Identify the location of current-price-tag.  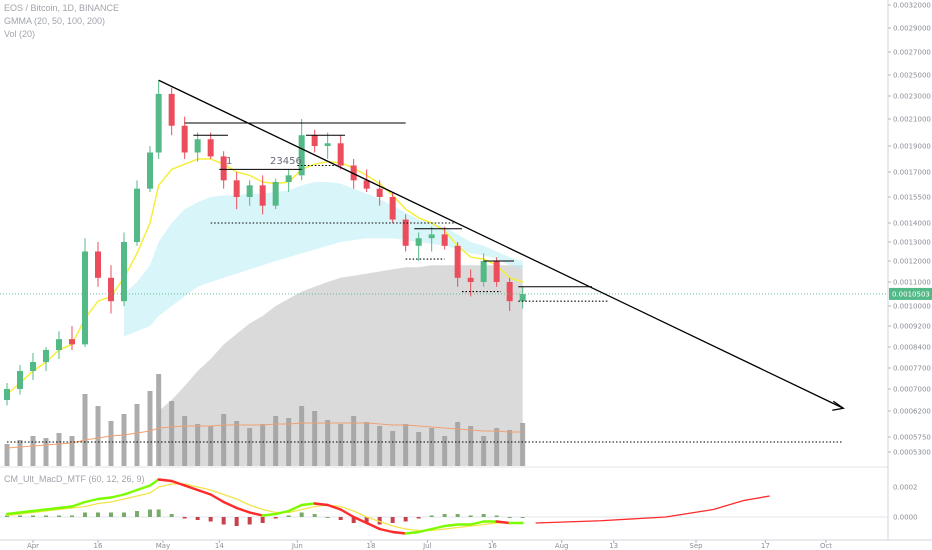
(910, 293).